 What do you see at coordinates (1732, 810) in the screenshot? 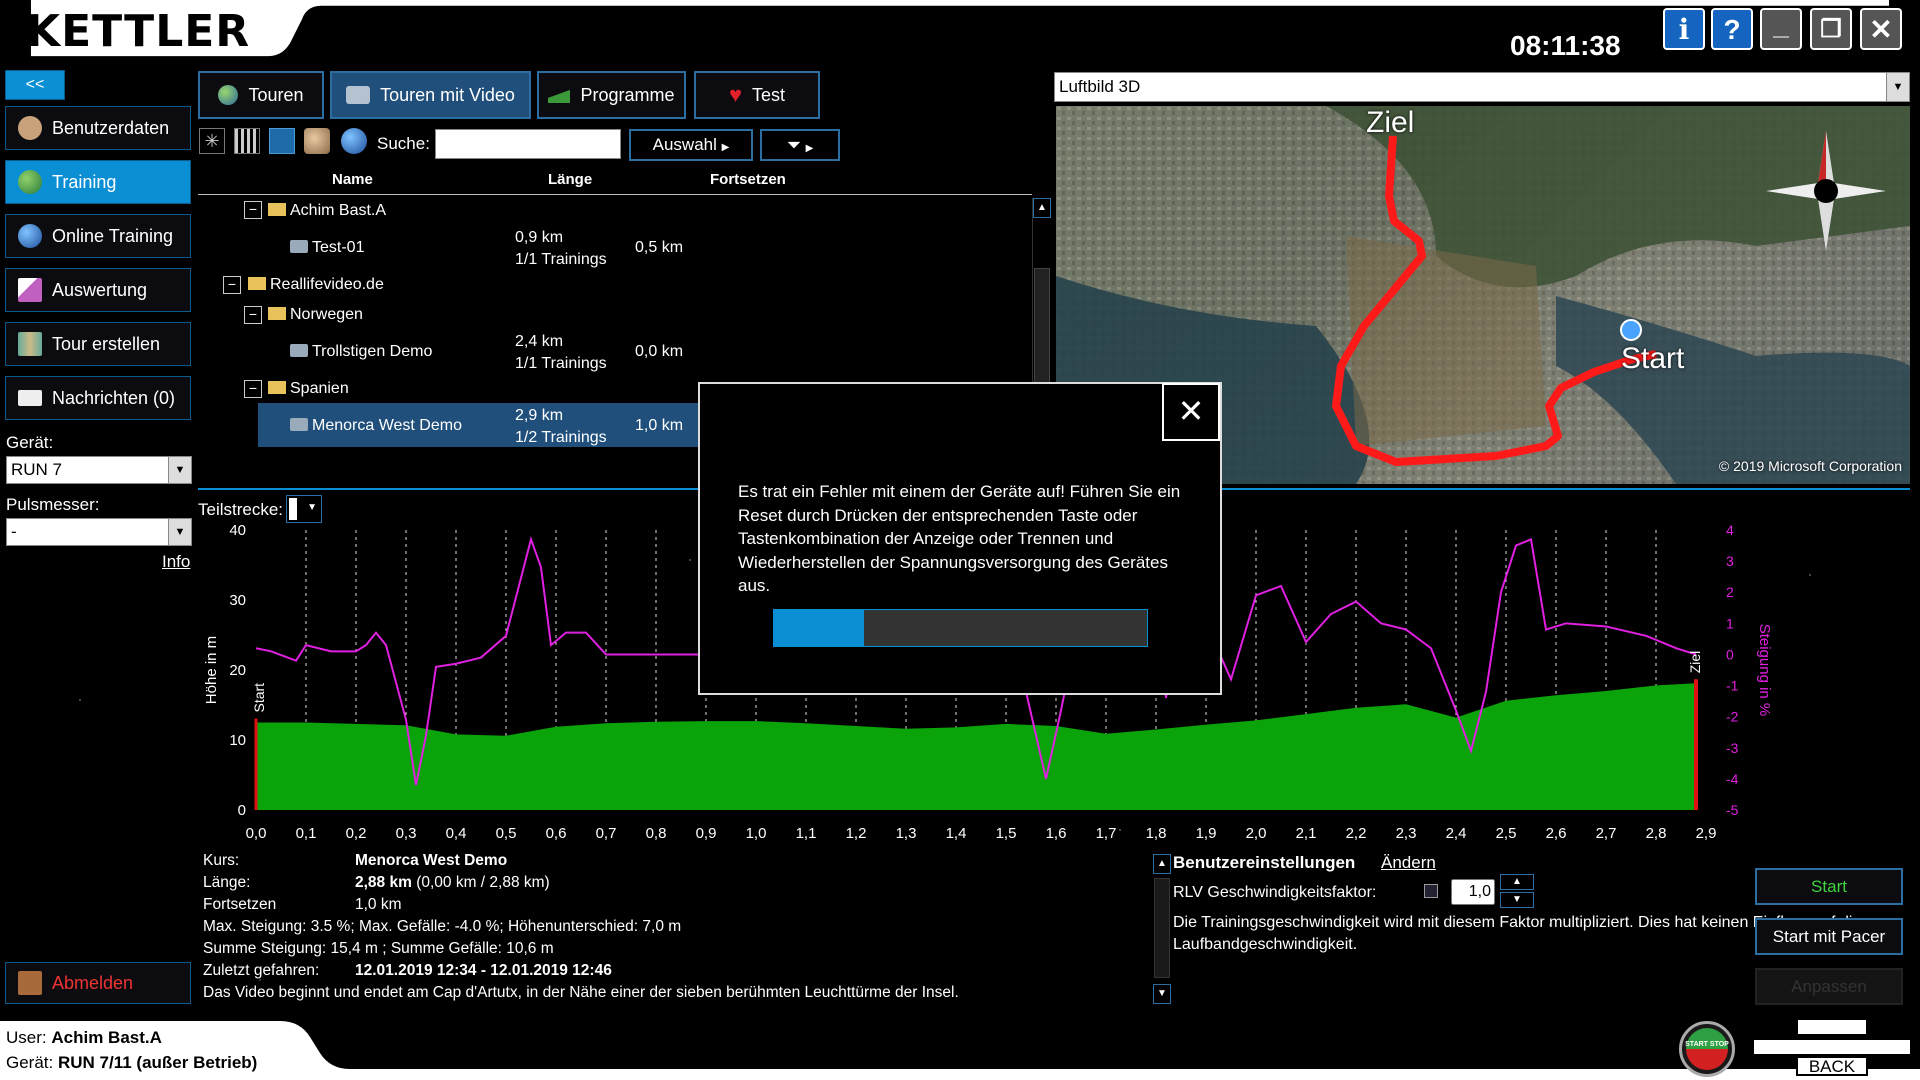
I see `y2-tick-label: -5` at bounding box center [1732, 810].